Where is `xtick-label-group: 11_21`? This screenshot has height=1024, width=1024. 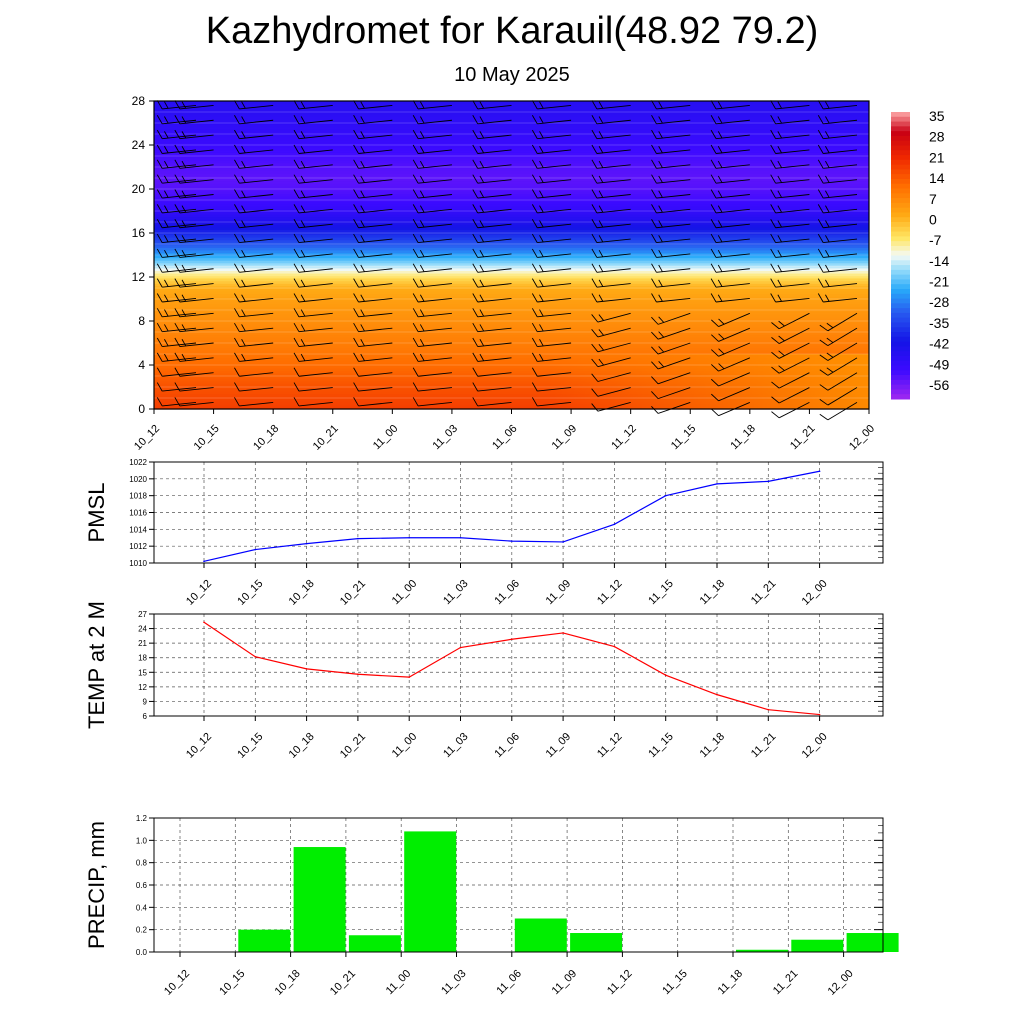 xtick-label-group: 11_21 is located at coordinates (764, 746).